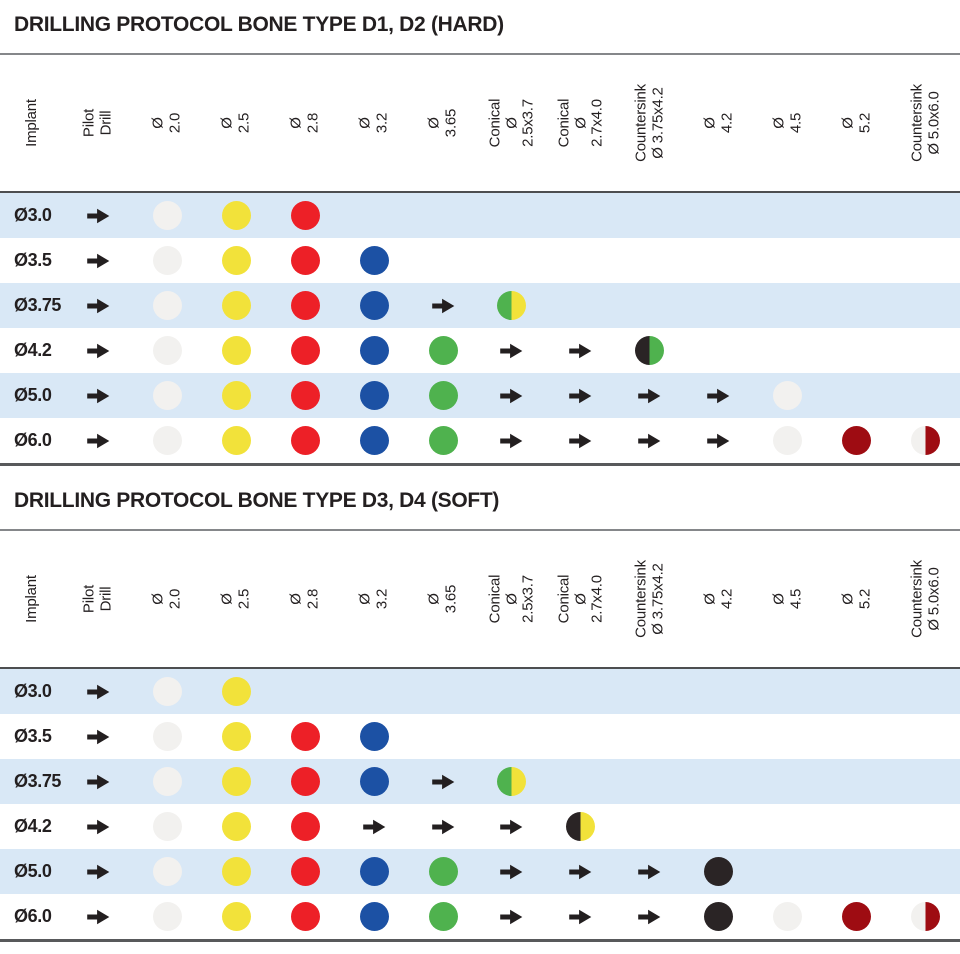  Describe the element at coordinates (856, 599) in the screenshot. I see `column-header-drill-5-2: Ø 5.2` at that location.